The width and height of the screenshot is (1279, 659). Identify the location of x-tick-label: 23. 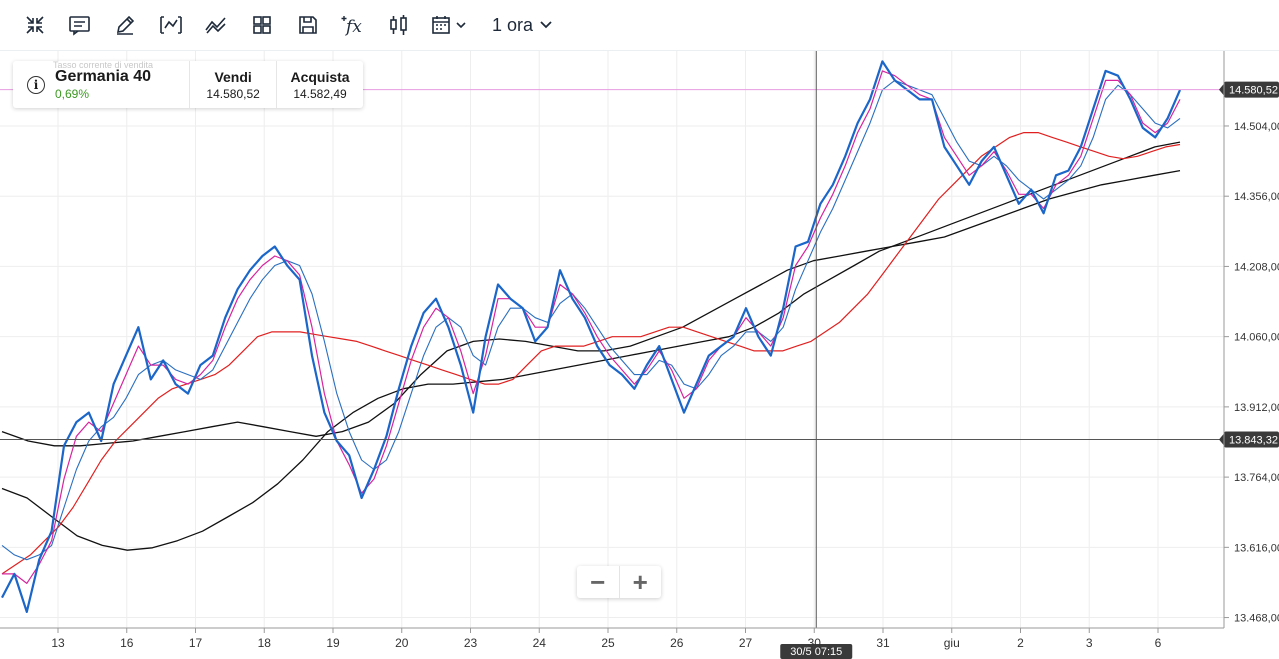
(471, 643).